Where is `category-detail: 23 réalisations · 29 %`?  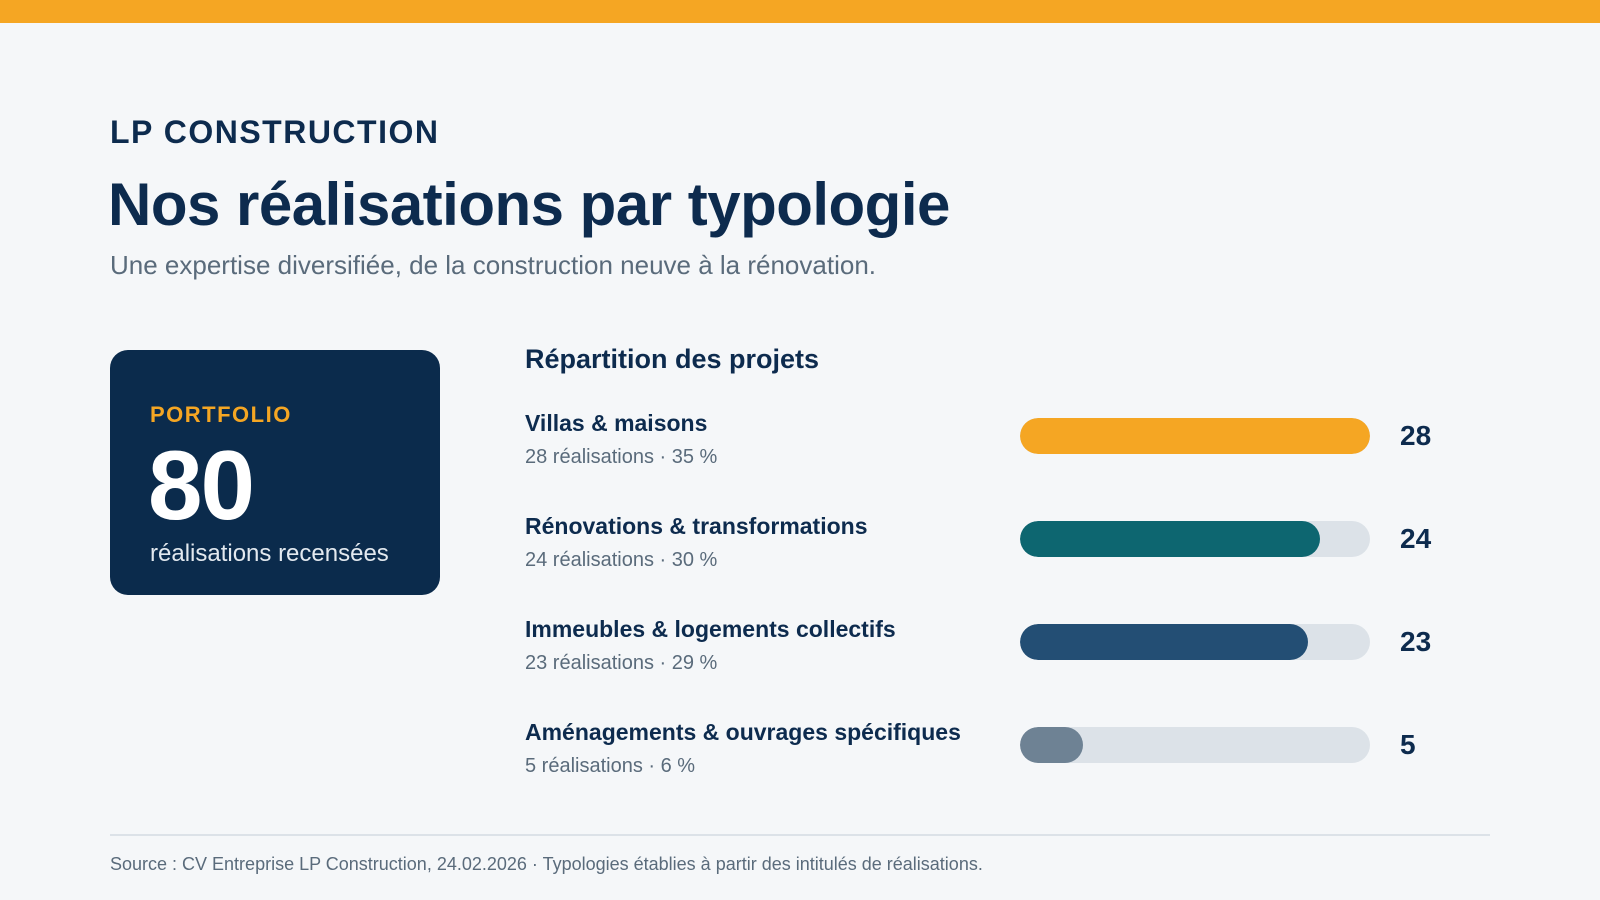 category-detail: 23 réalisations · 29 % is located at coordinates (621, 663).